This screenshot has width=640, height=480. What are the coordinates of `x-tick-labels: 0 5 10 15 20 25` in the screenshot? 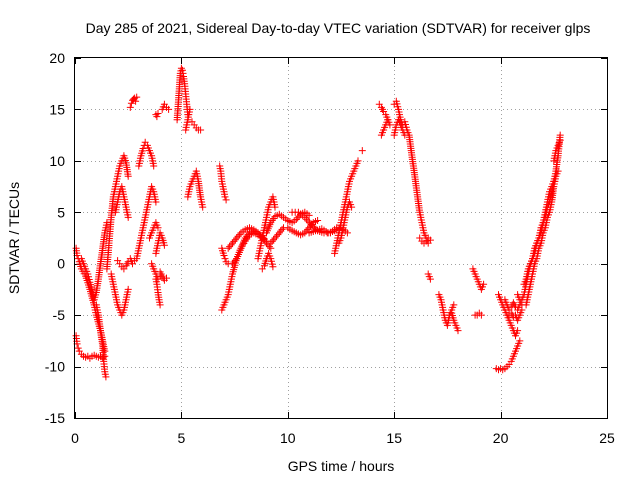 It's located at (343, 438).